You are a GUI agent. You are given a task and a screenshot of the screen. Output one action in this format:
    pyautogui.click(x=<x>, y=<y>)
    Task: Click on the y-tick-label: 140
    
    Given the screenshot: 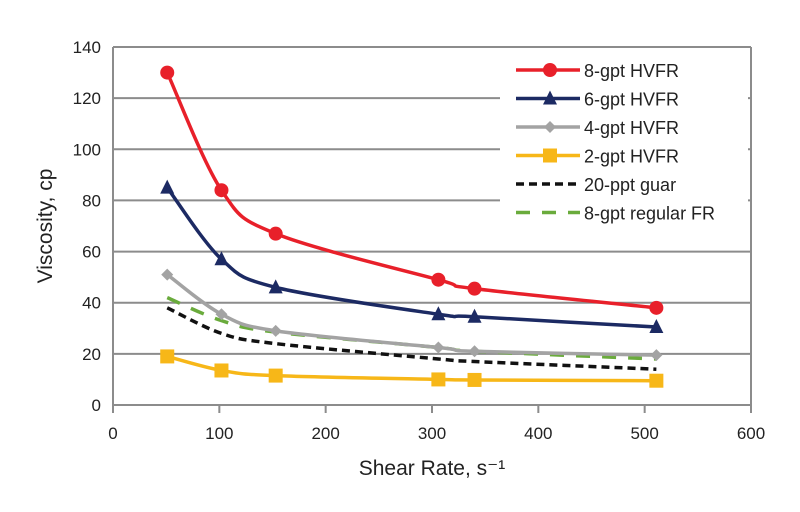 What is the action you would take?
    pyautogui.click(x=87, y=47)
    